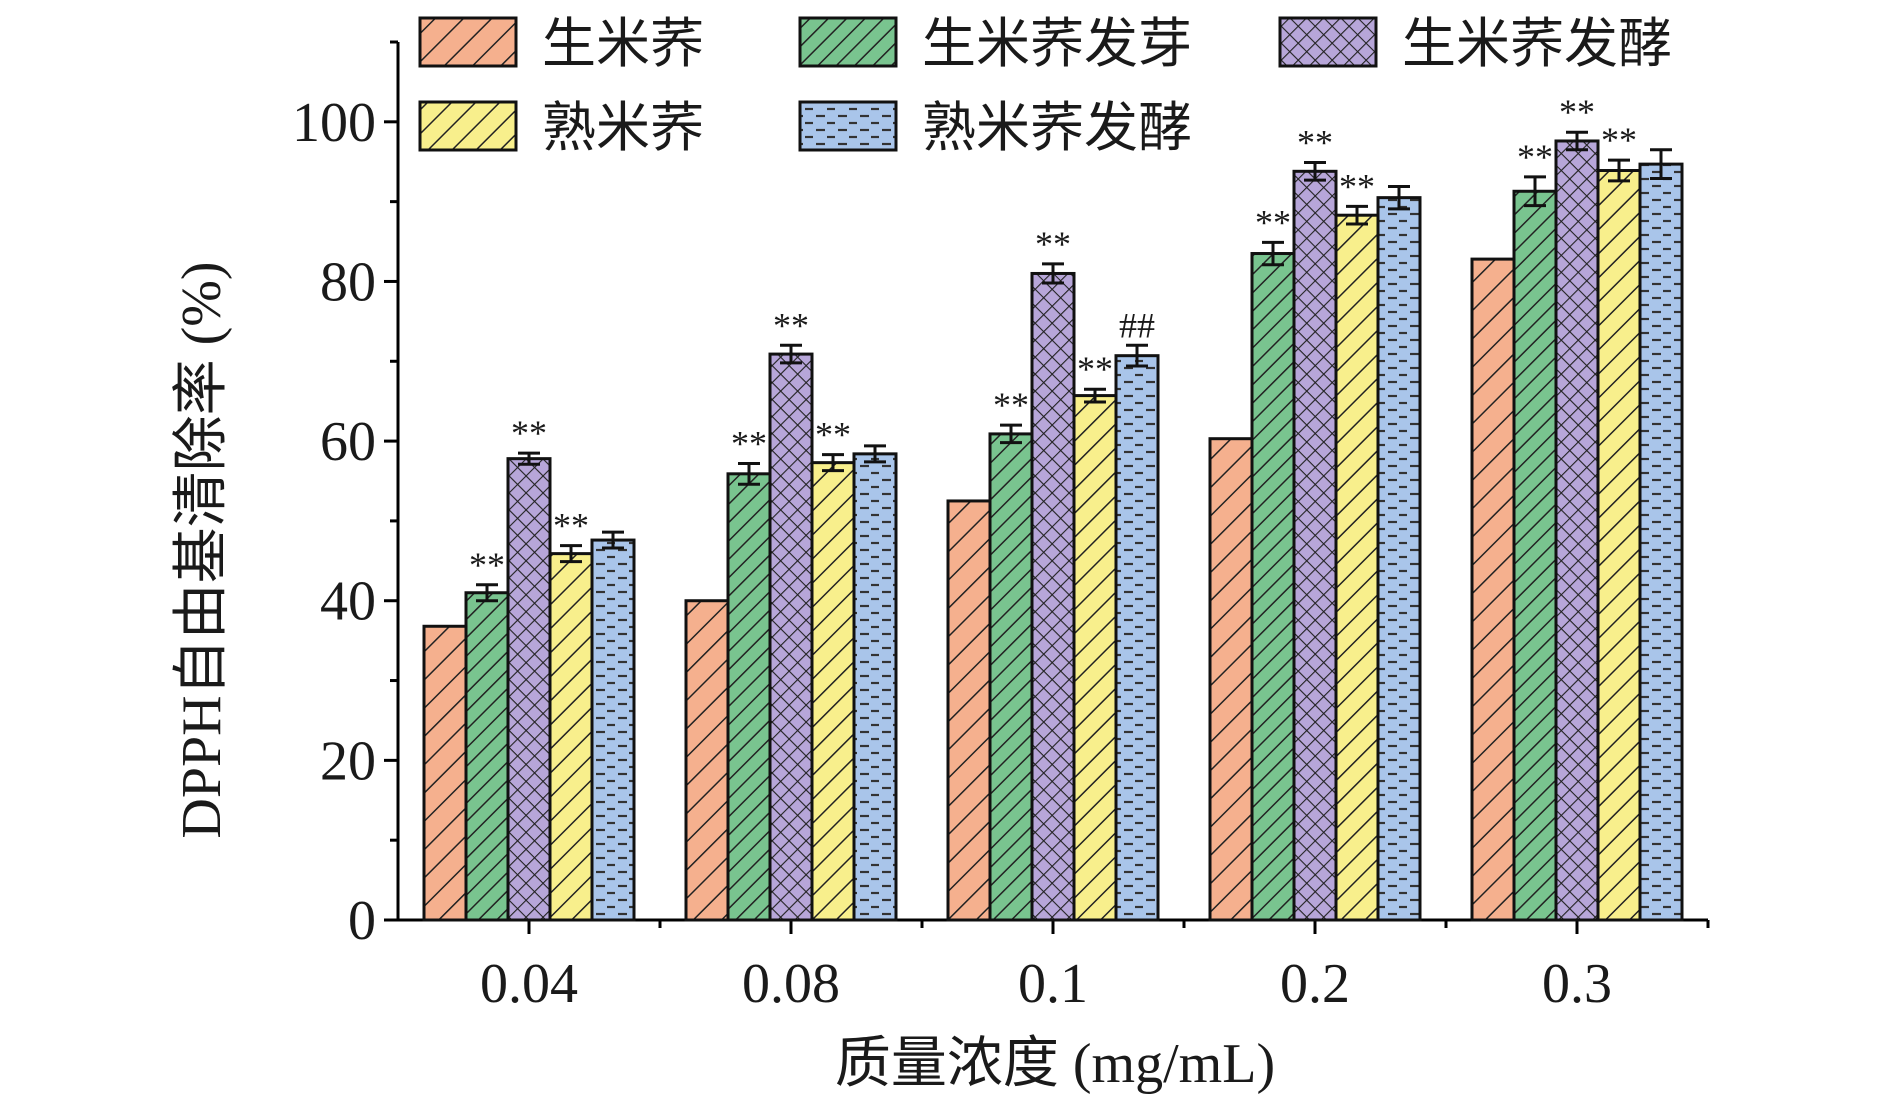 The width and height of the screenshot is (1890, 1103). What do you see at coordinates (529, 984) in the screenshot?
I see `x-tick-label: 0.04` at bounding box center [529, 984].